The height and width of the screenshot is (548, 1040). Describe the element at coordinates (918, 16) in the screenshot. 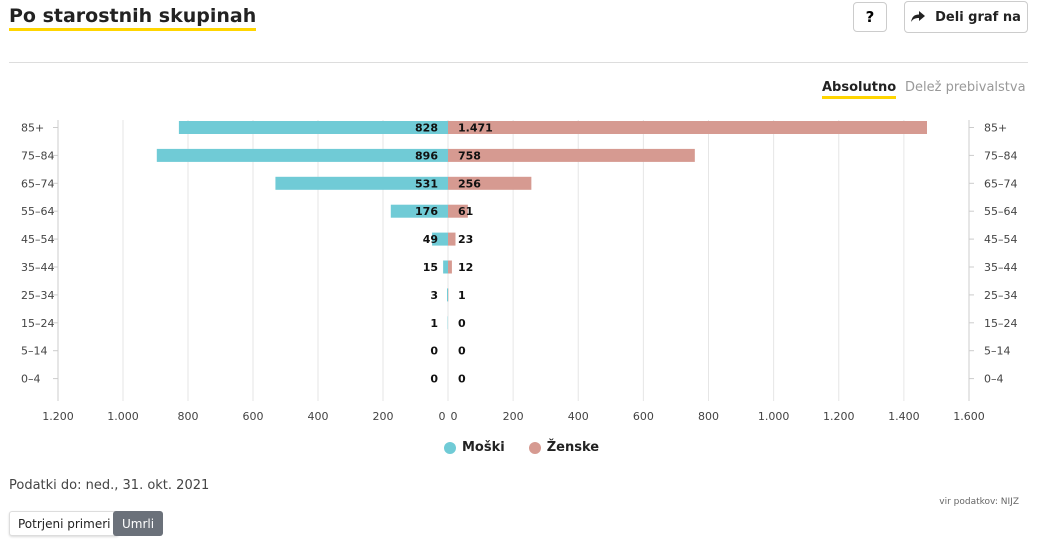

I see `share-arrow-icon` at that location.